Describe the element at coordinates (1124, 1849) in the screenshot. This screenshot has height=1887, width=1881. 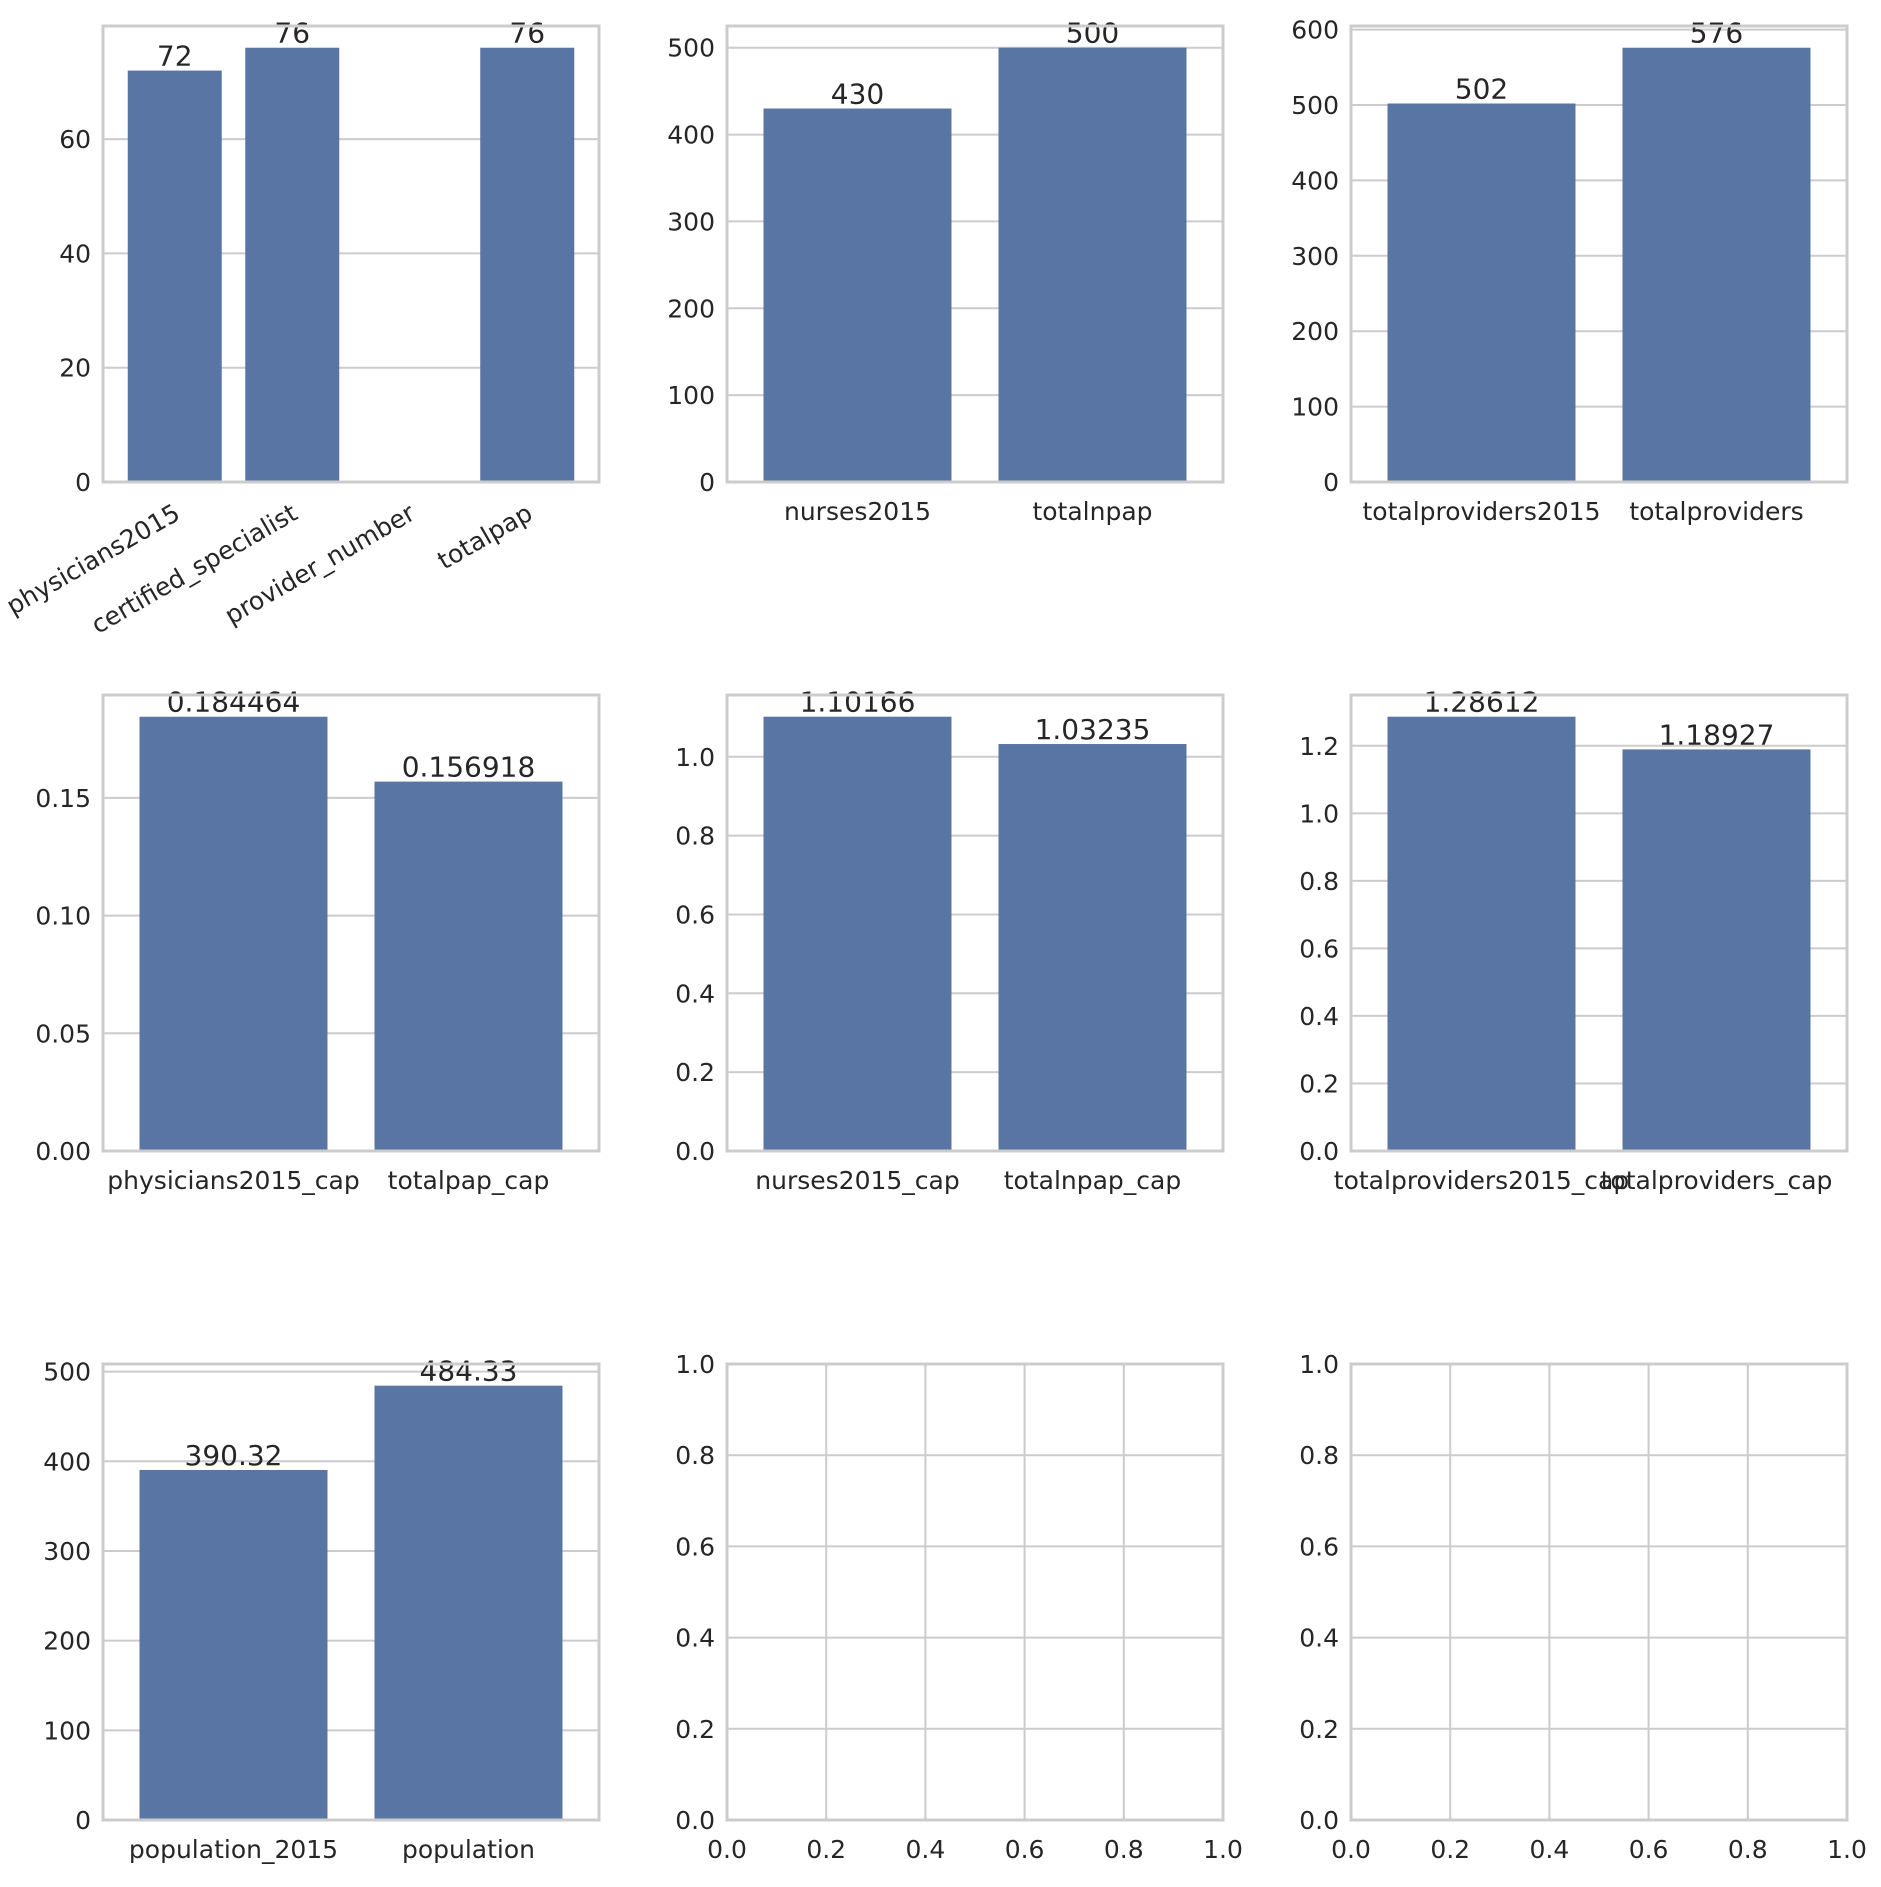
I see `x-tick-label: 0.8` at that location.